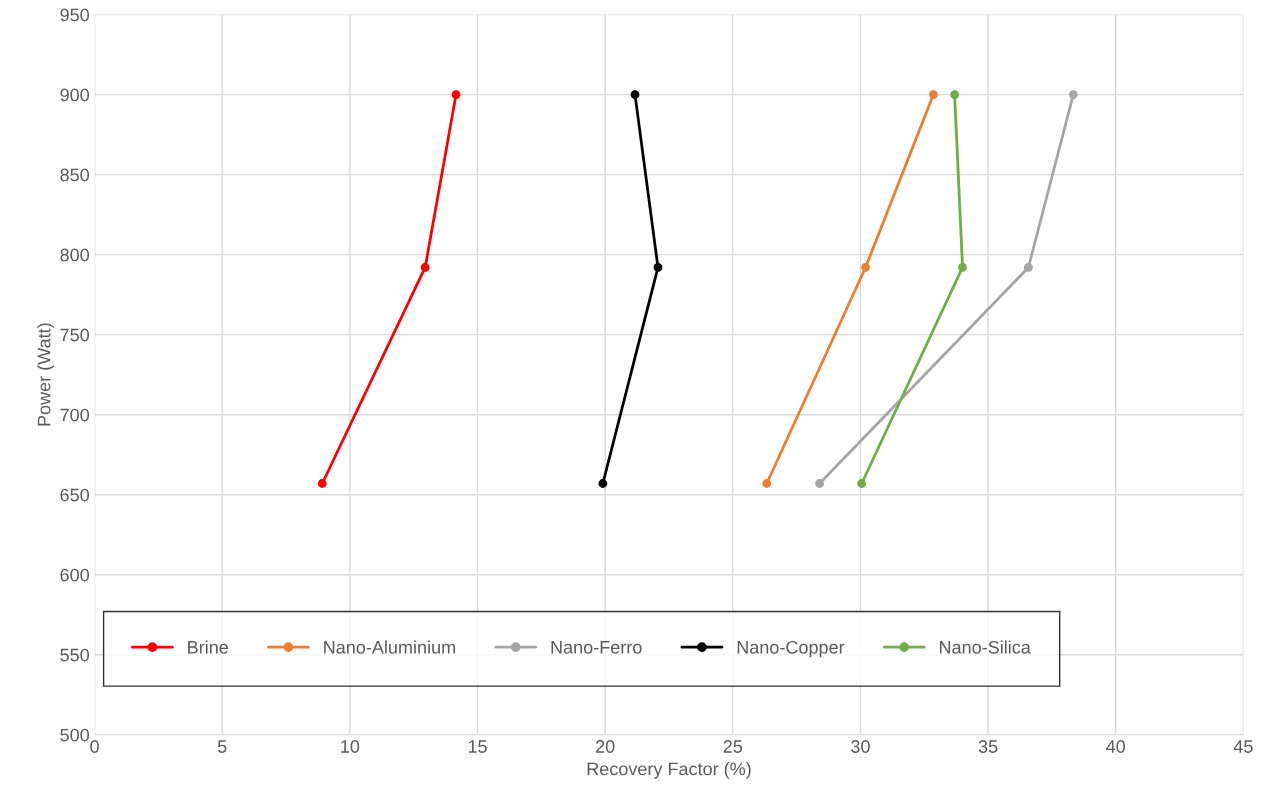  Describe the element at coordinates (605, 746) in the screenshot. I see `x-tick-label: 20` at that location.